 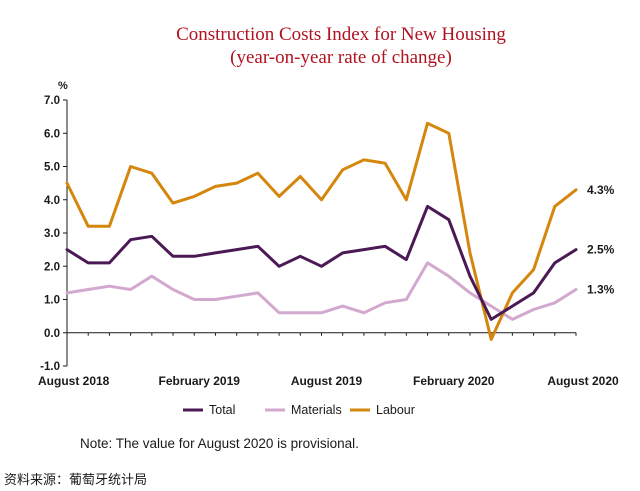 I want to click on x-tick-label: August 2019, so click(x=327, y=381).